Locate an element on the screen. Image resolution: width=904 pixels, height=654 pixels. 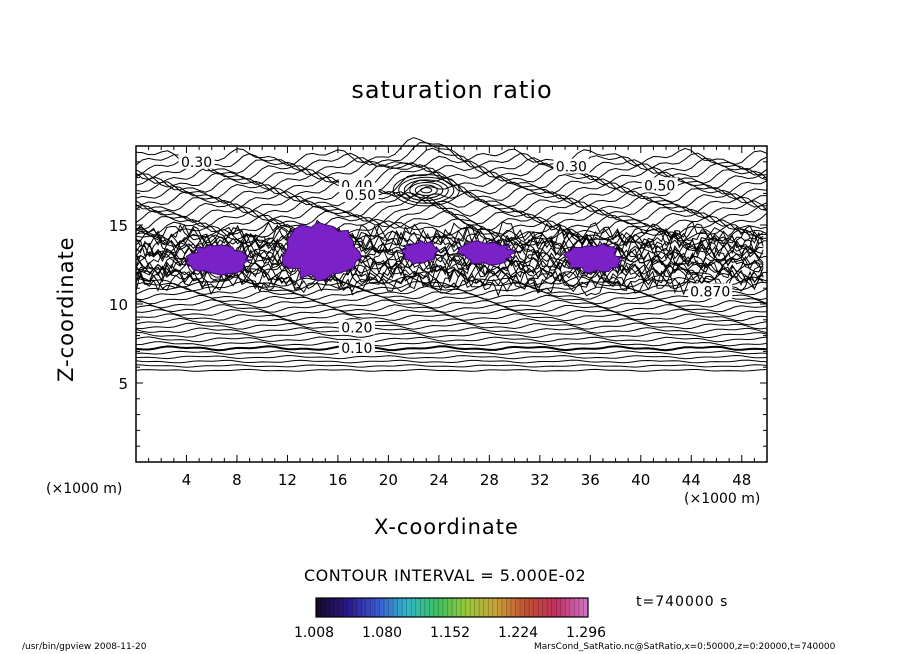
x-tick-label: 48 is located at coordinates (741, 480).